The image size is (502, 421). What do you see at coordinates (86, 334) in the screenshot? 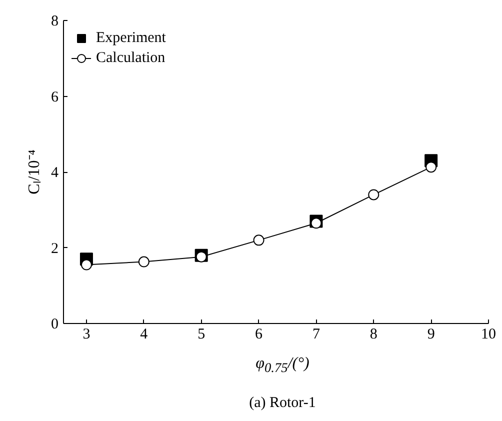
I see `x-tick-label: 3` at bounding box center [86, 334].